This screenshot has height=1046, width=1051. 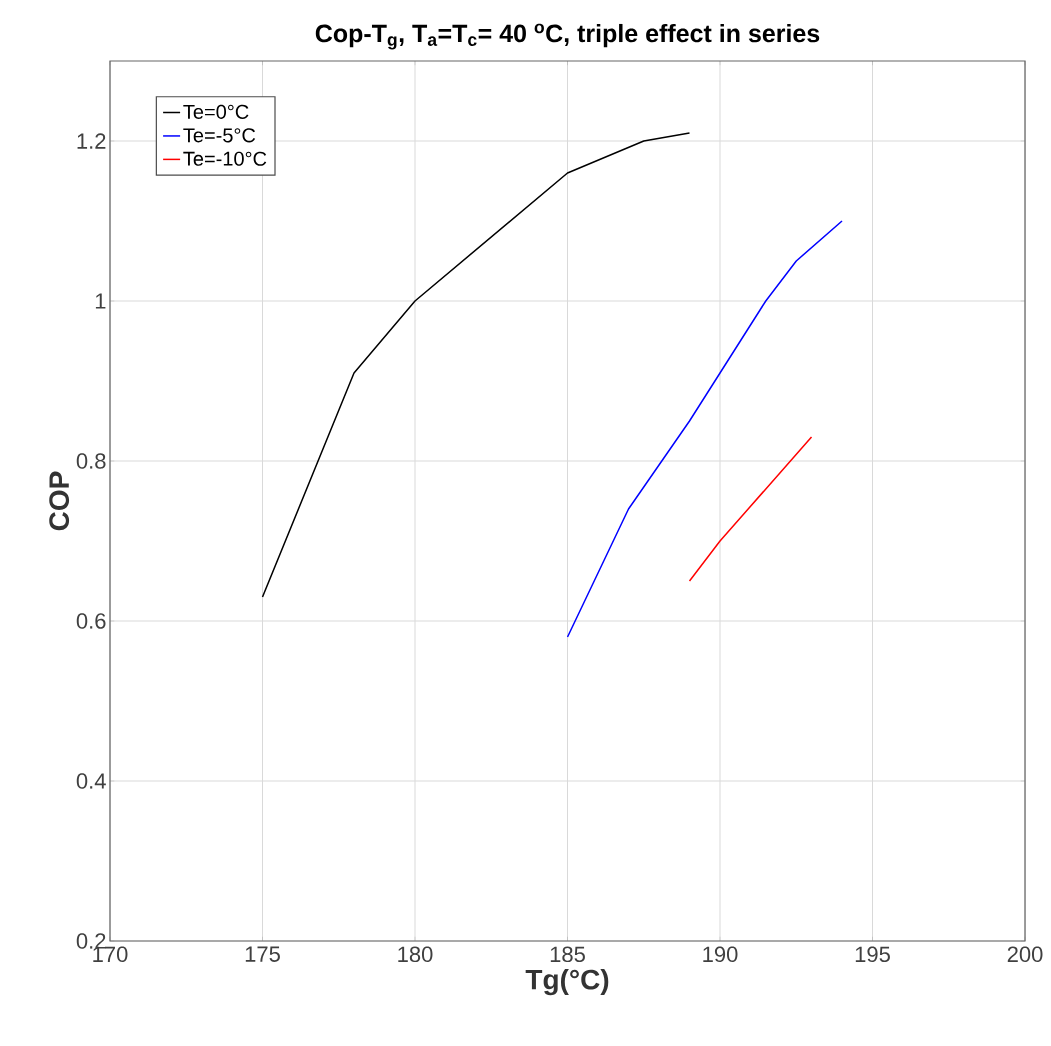 What do you see at coordinates (720, 954) in the screenshot?
I see `x-tick-label: 190` at bounding box center [720, 954].